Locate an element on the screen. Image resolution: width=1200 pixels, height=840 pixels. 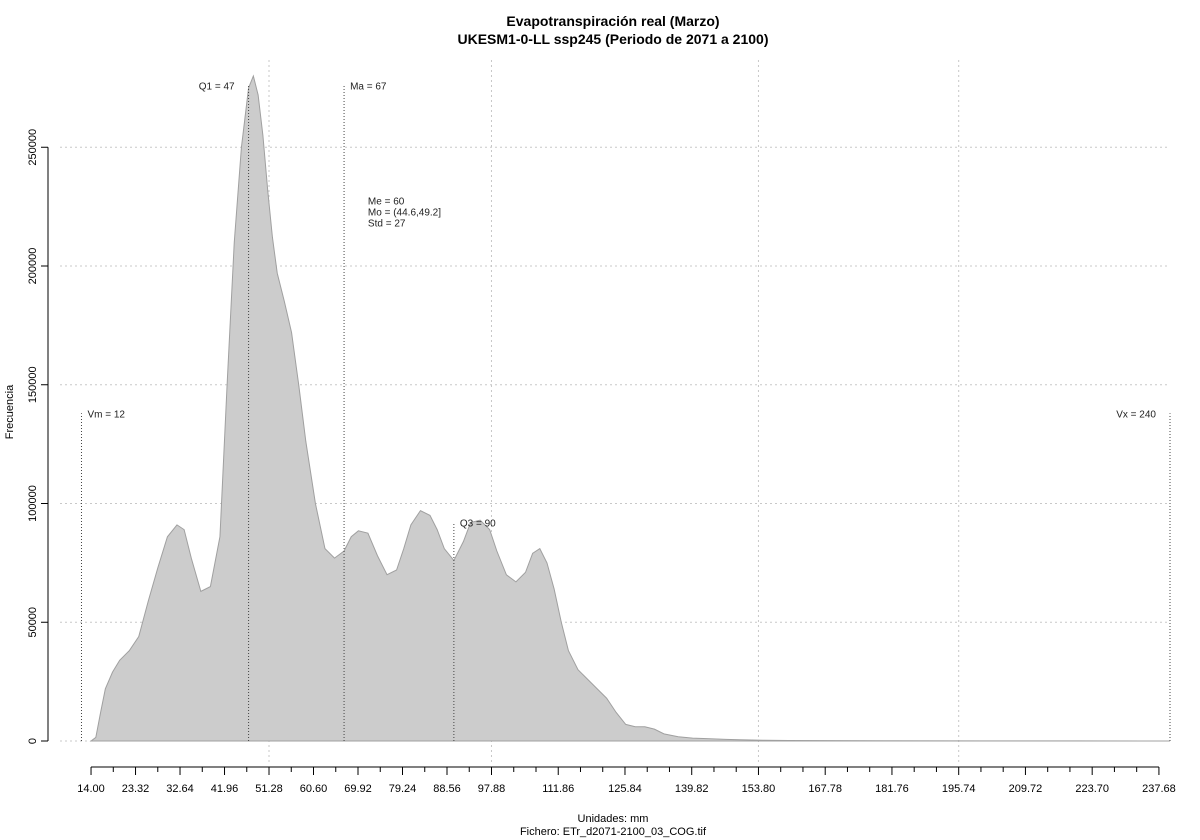
x-tick-label: 60.60 is located at coordinates (314, 789).